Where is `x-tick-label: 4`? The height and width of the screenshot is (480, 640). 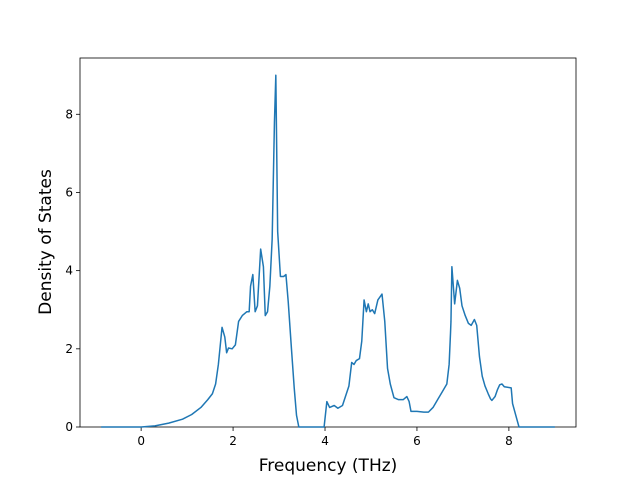 x-tick-label: 4 is located at coordinates (325, 441).